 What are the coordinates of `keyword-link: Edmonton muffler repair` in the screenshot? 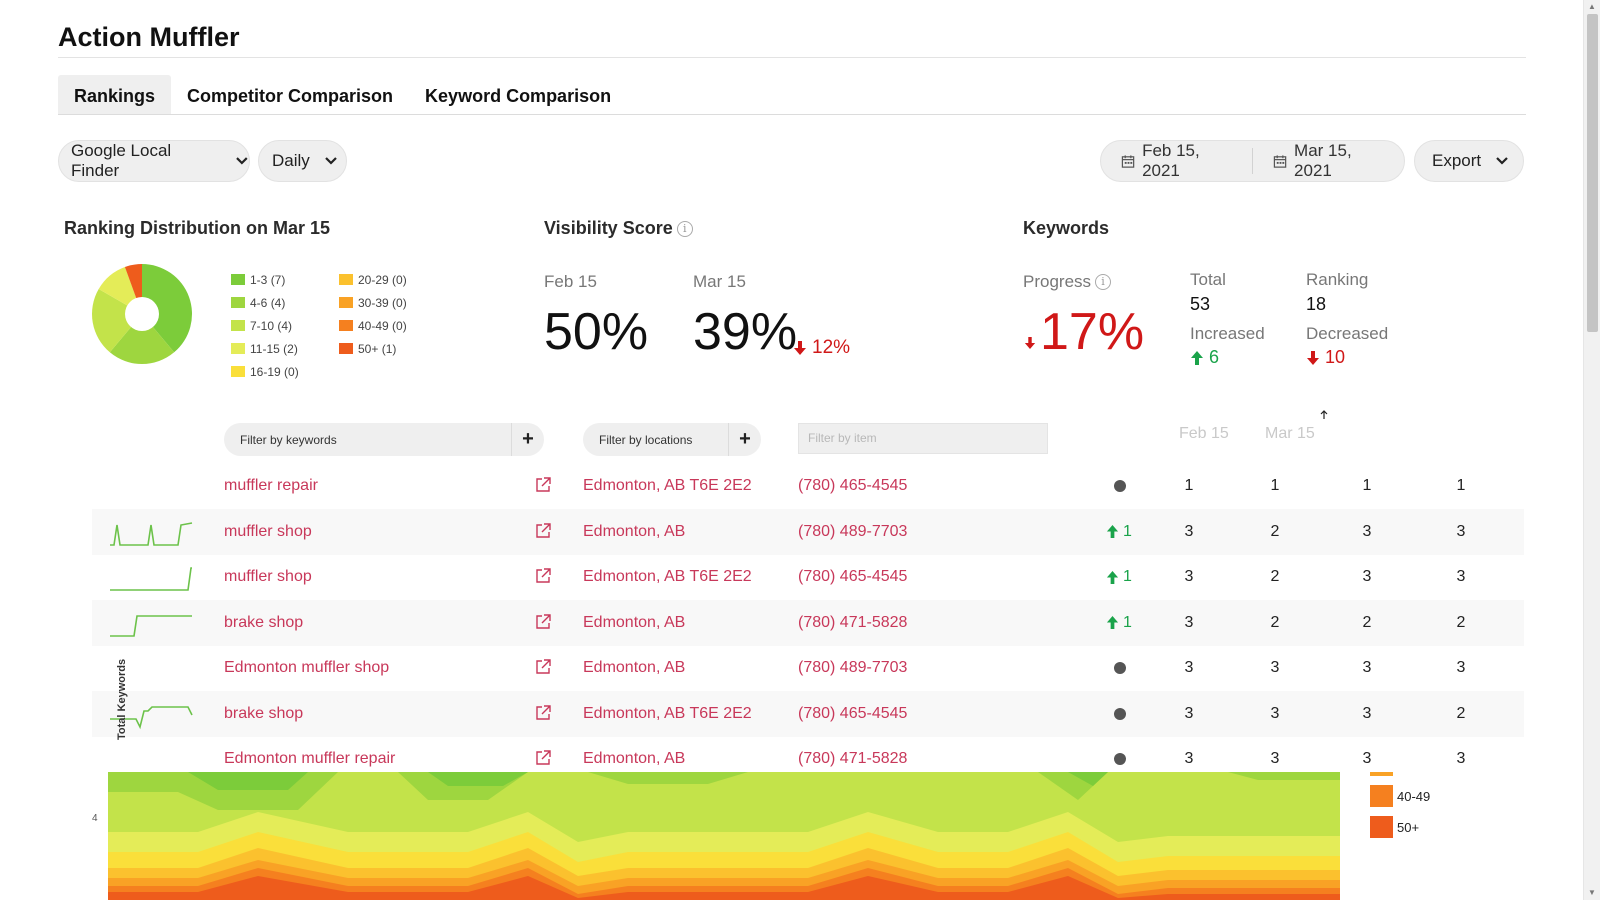 It's located at (310, 758).